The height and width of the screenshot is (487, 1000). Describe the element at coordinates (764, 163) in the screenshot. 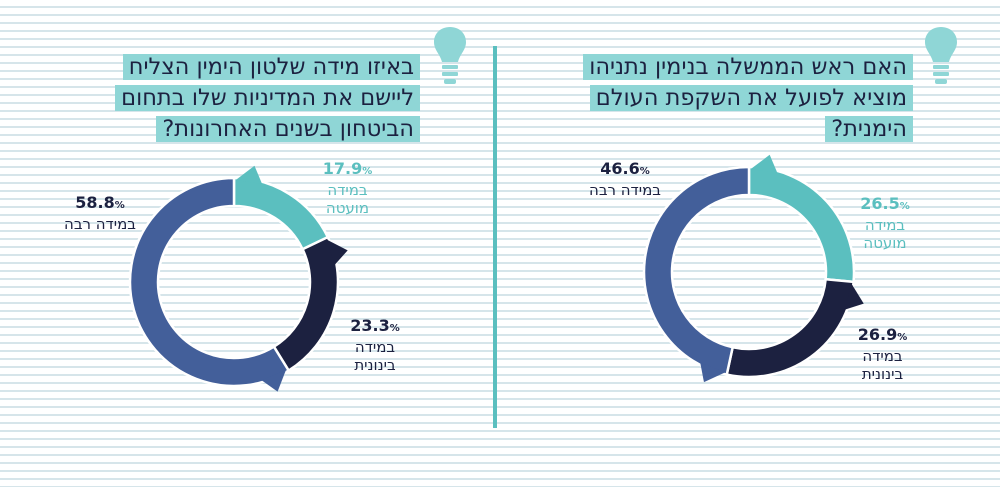

I see `right-slice-small-pointer` at that location.